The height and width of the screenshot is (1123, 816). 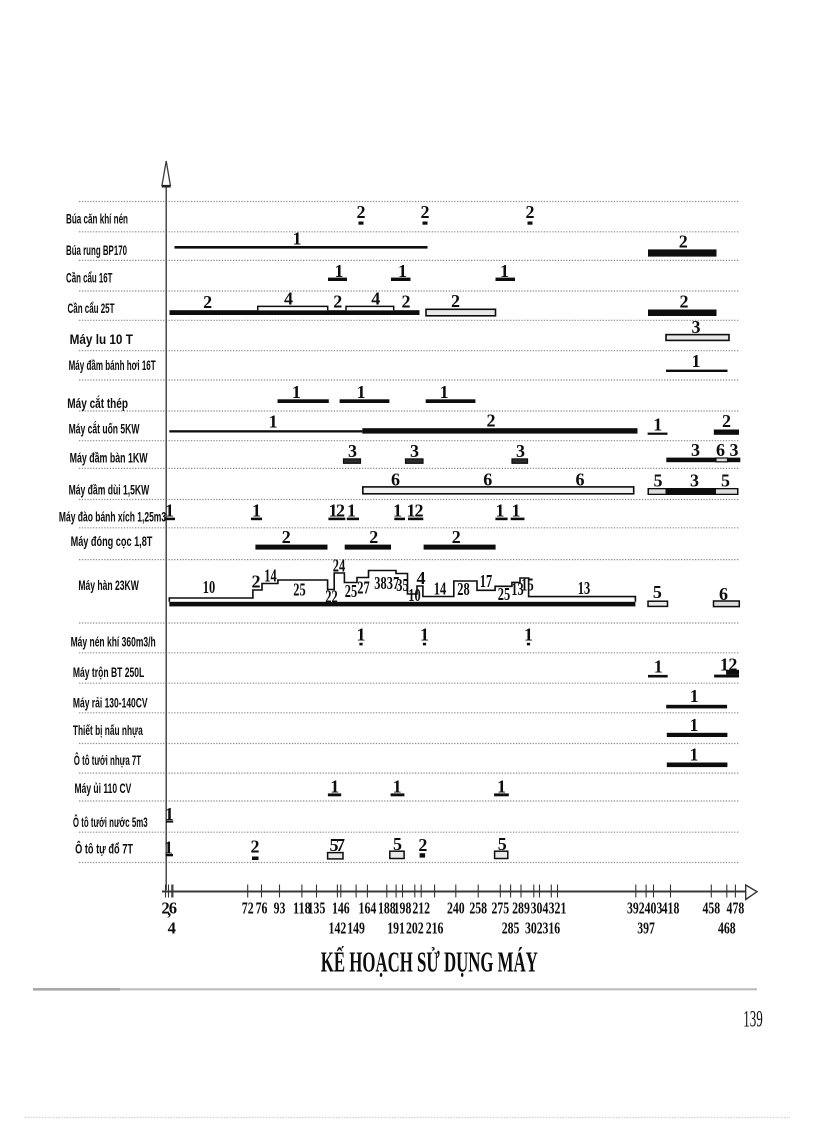 What do you see at coordinates (302, 908) in the screenshot?
I see `svg-text: 118` at bounding box center [302, 908].